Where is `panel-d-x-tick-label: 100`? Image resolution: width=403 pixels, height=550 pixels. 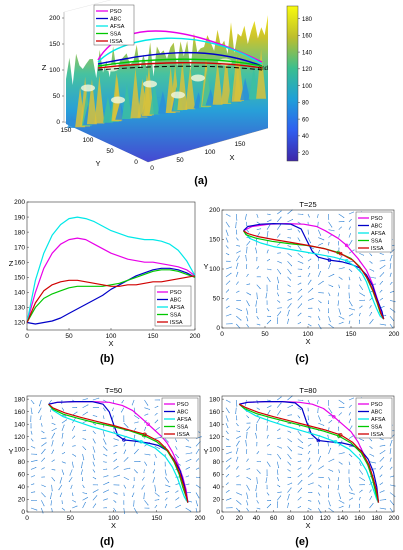
panel-d-x-tick-label: 100 is located at coordinates (113, 518).